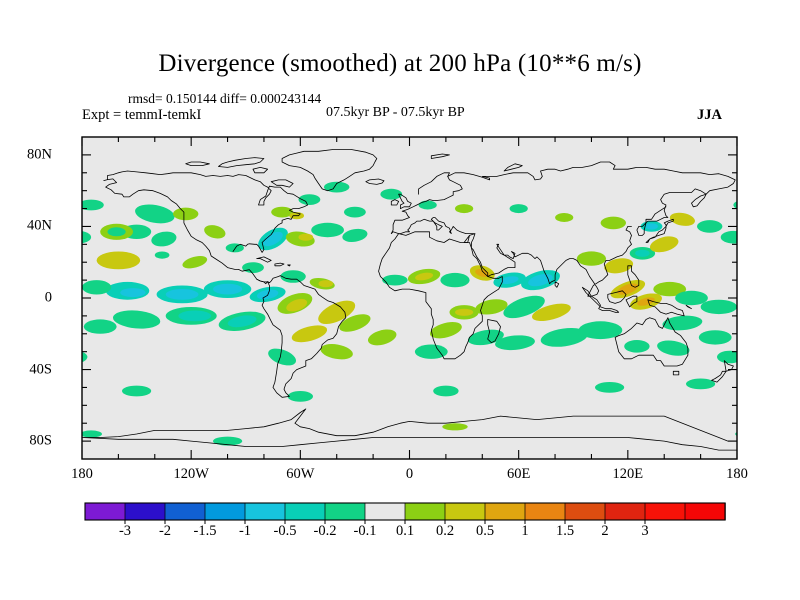  I want to click on colorbar-tick-label: -1, so click(245, 531).